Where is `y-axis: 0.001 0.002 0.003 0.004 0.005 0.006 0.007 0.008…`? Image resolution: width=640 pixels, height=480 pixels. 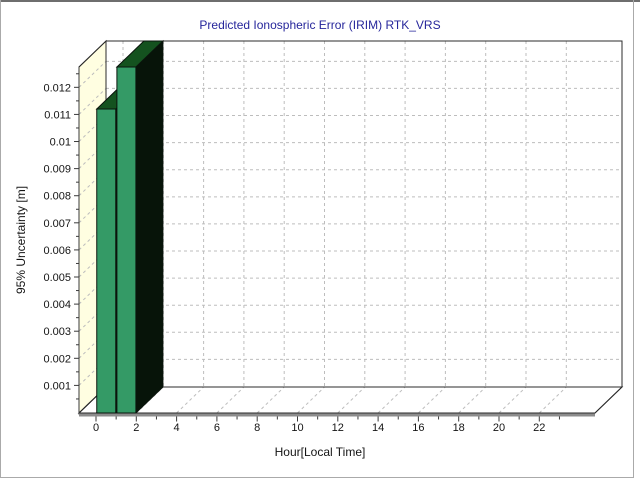 y-axis: 0.001 0.002 0.003 0.004 0.005 0.006 0.007 0.008… is located at coordinates (61, 241).